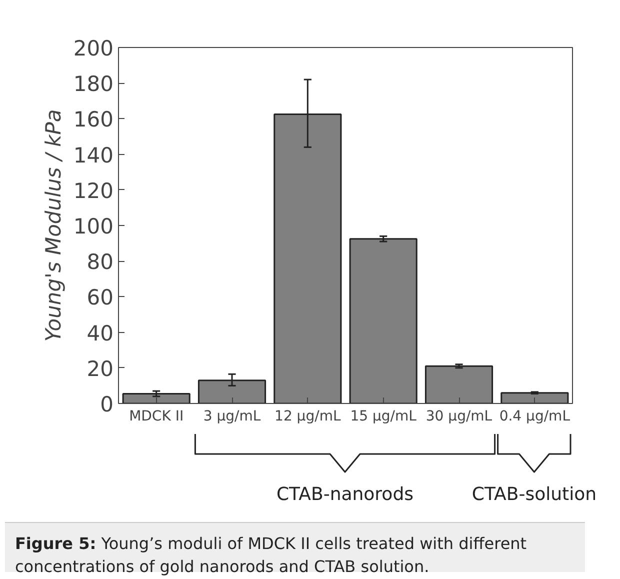  Describe the element at coordinates (93, 226) in the screenshot. I see `y-tick-label: 100` at that location.